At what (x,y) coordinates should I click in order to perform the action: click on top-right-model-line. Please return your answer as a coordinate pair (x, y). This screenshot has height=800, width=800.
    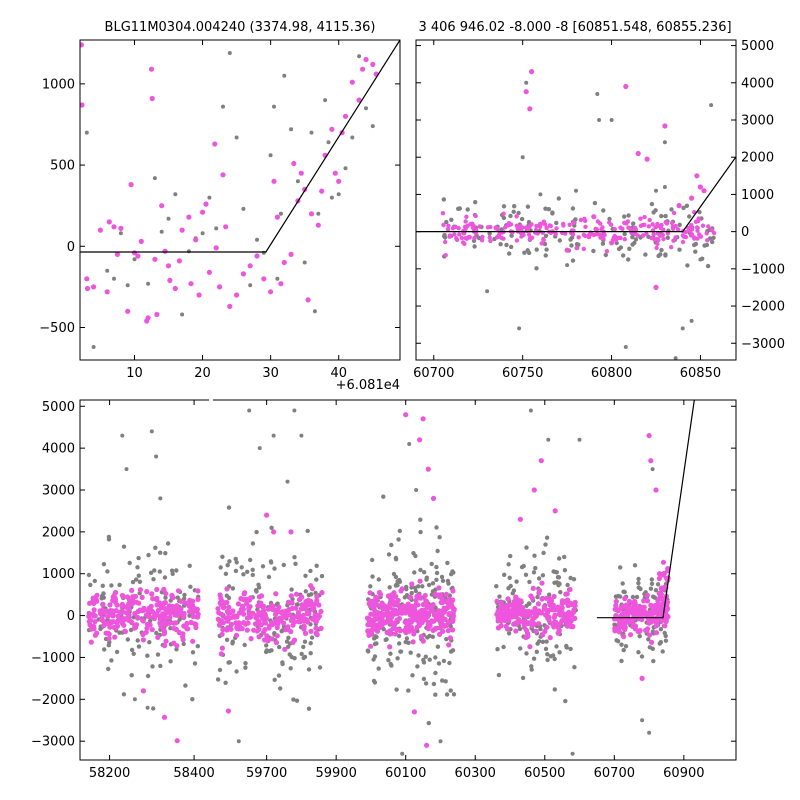
    Looking at the image, I should click on (576, 194).